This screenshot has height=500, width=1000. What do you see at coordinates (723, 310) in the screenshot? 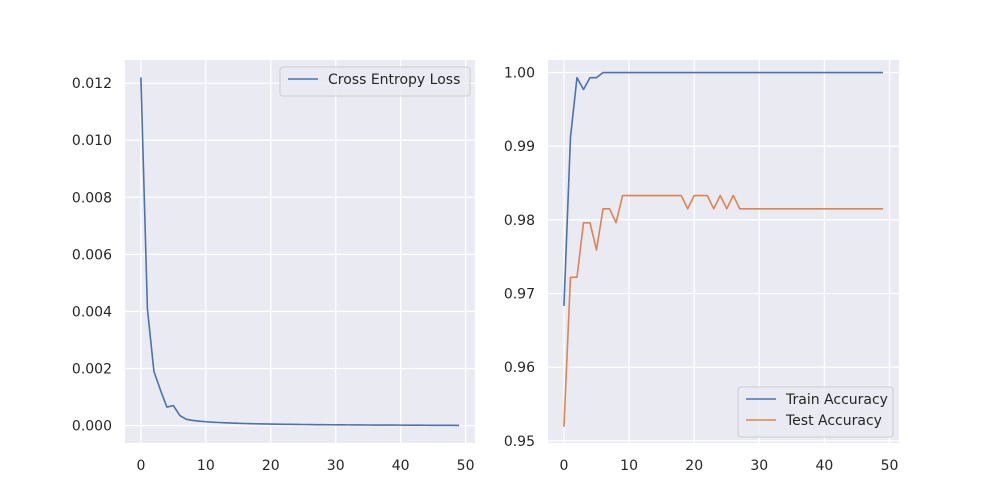
I see `series-line` at bounding box center [723, 310].